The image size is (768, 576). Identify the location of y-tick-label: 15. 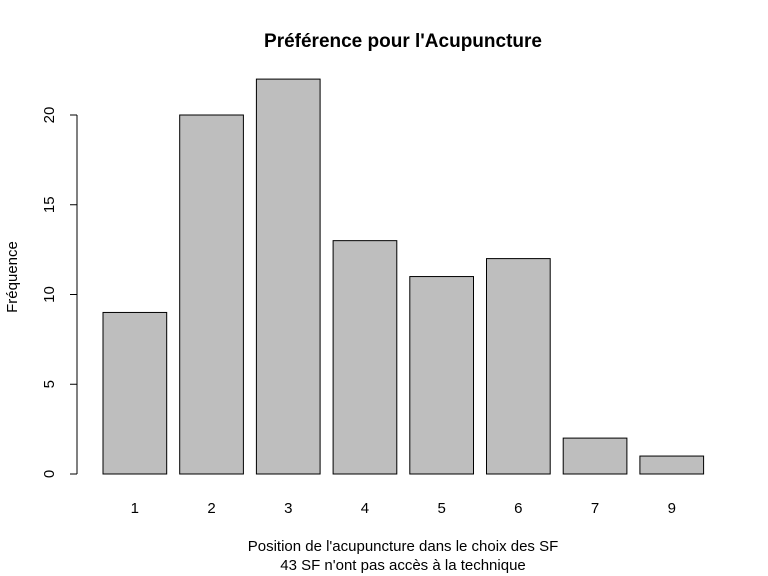
(49, 204).